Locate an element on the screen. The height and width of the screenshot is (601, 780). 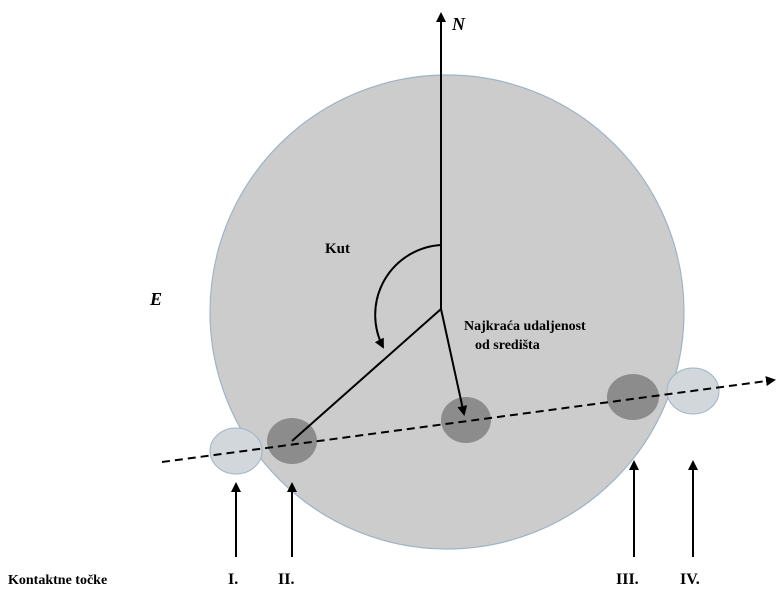
distance-label-line1: Najkraća udaljenost is located at coordinates (525, 326).